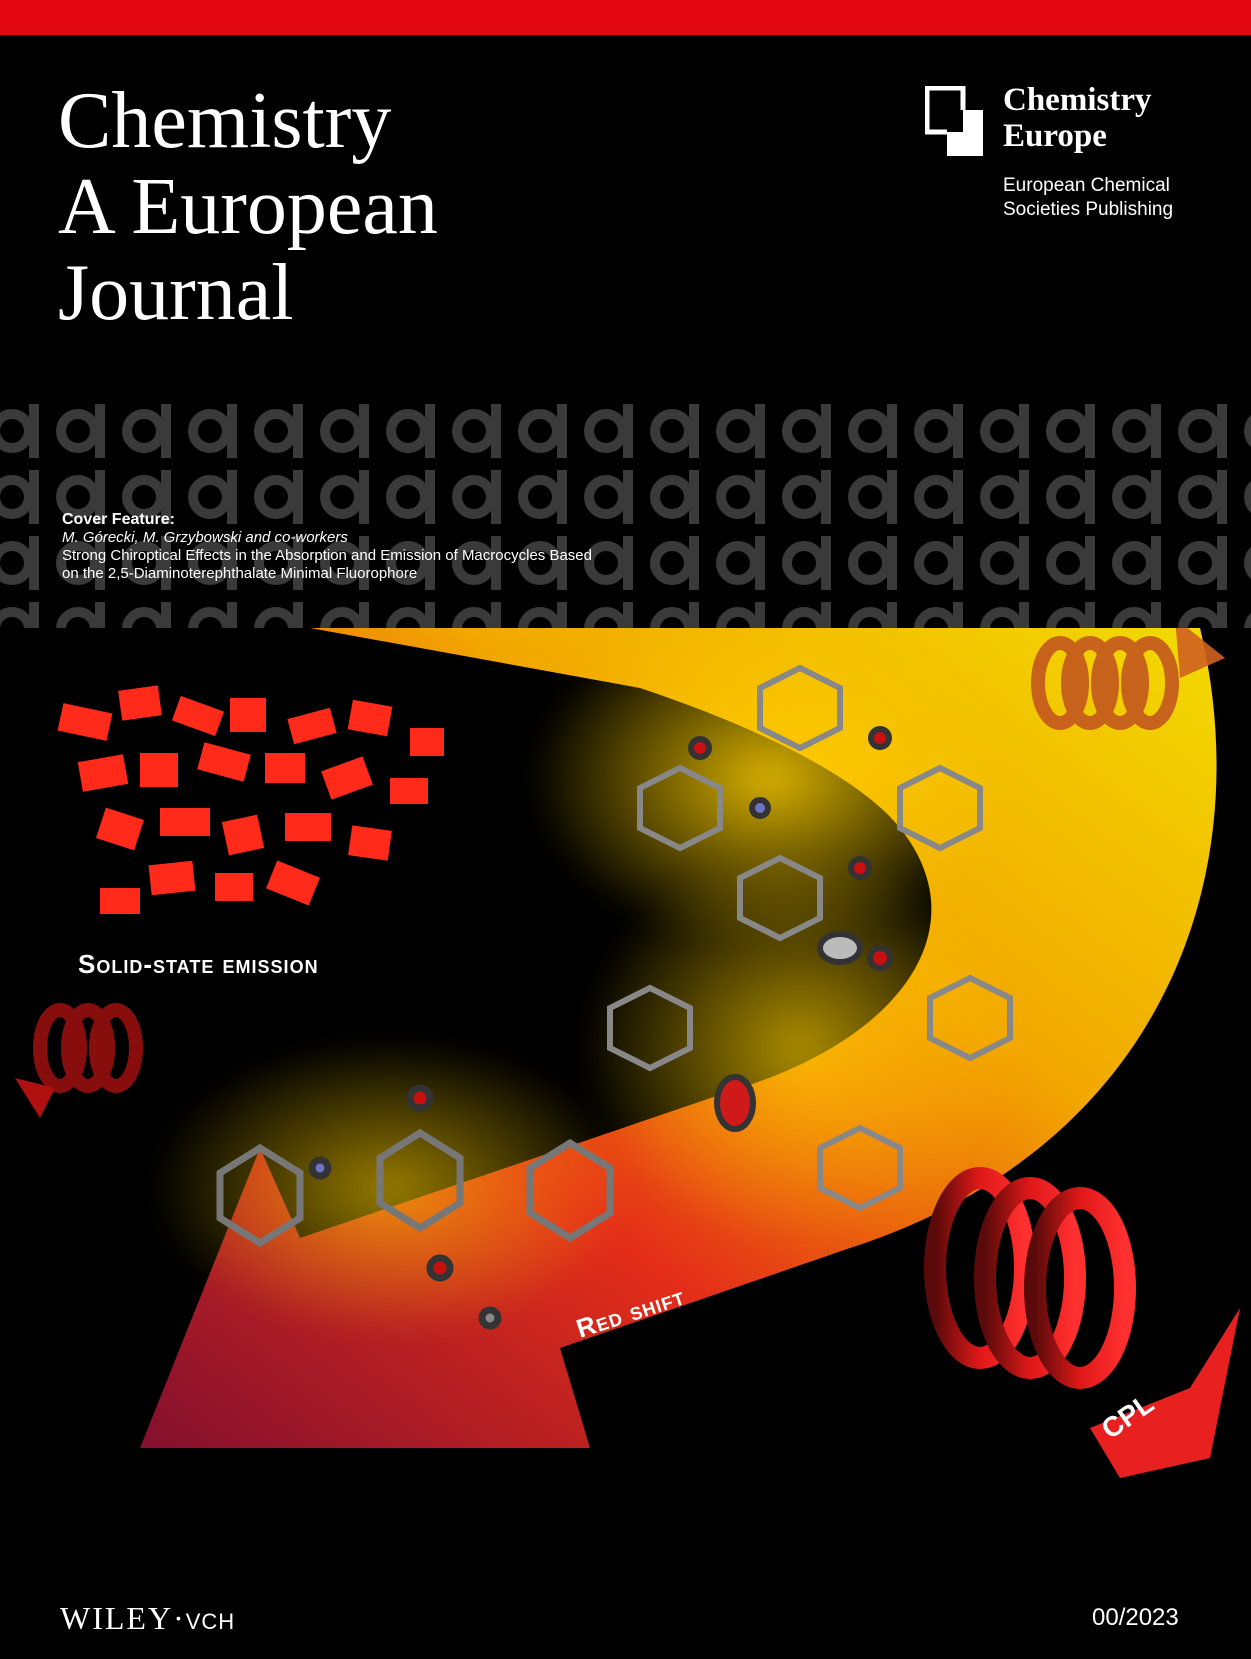 The width and height of the screenshot is (1251, 1659). What do you see at coordinates (415, 1207) in the screenshot?
I see `molecule-ball-and-stick` at bounding box center [415, 1207].